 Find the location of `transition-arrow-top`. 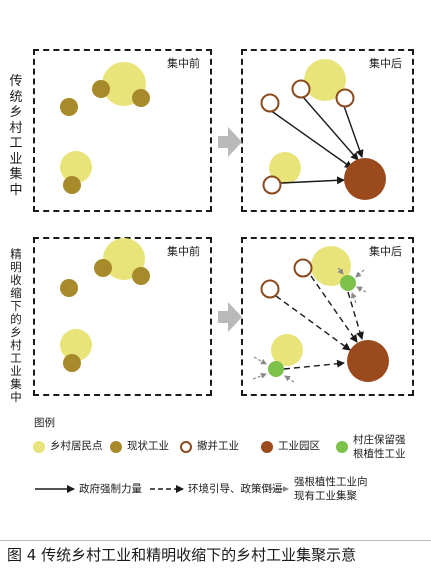

transition-arrow-top is located at coordinates (230, 142).